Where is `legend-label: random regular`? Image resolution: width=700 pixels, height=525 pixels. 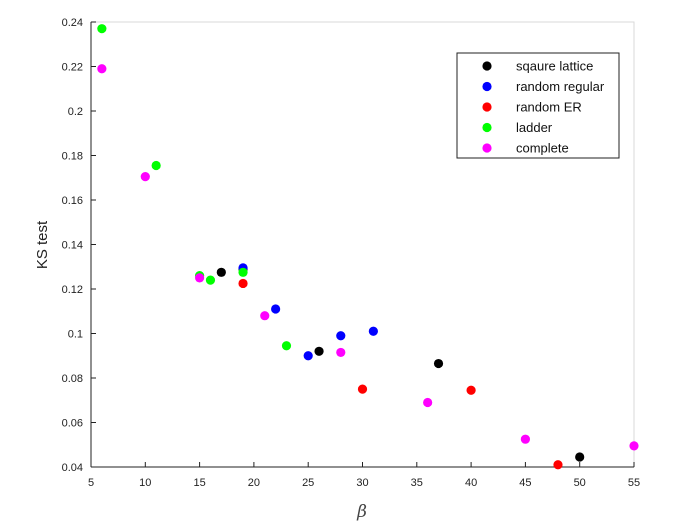 legend-label: random regular is located at coordinates (560, 86).